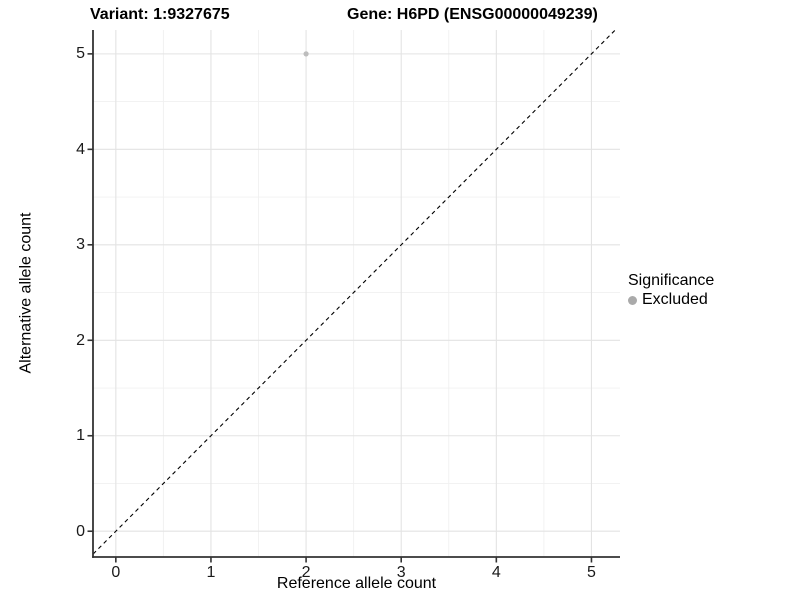 The height and width of the screenshot is (600, 800). I want to click on x-tick-label: 5, so click(591, 572).